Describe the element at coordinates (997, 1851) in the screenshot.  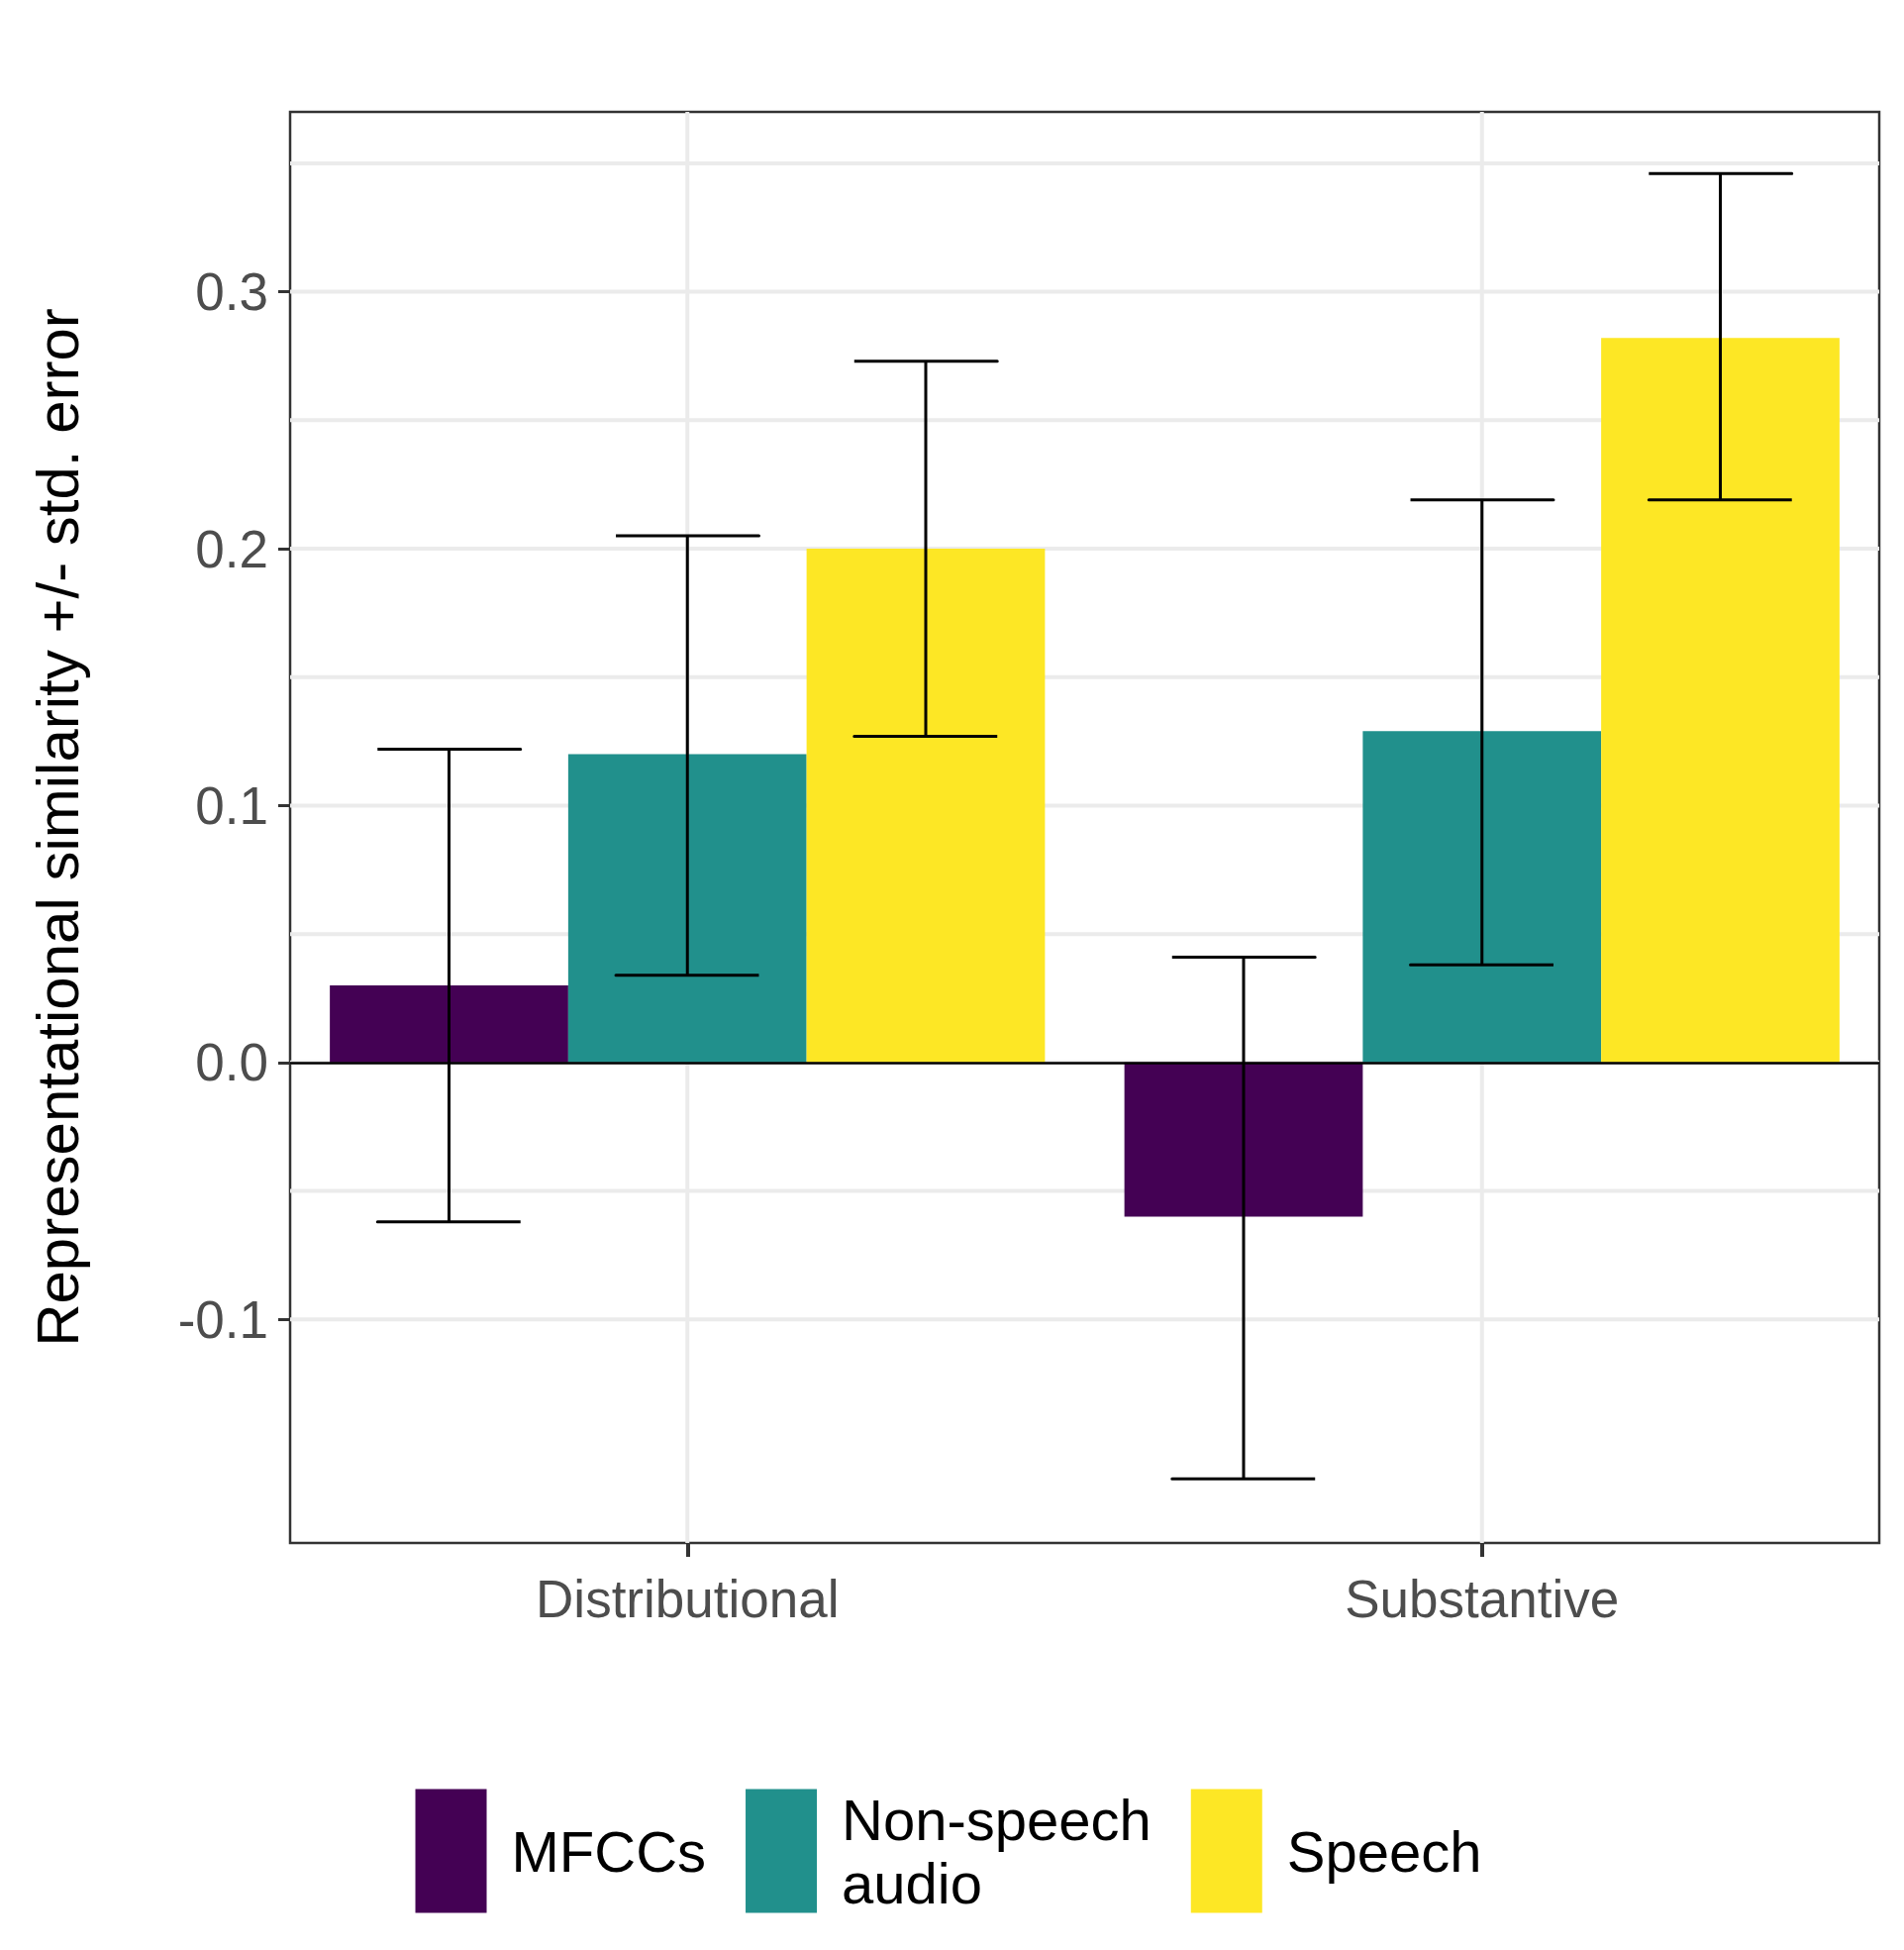
I see `legend-label: Non-speech audio` at that location.